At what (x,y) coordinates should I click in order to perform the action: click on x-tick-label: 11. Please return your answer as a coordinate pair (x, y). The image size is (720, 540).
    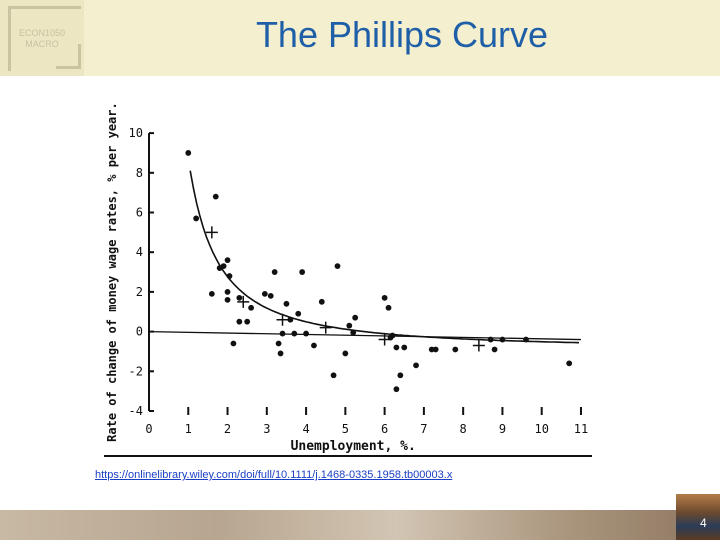
    Looking at the image, I should click on (581, 429).